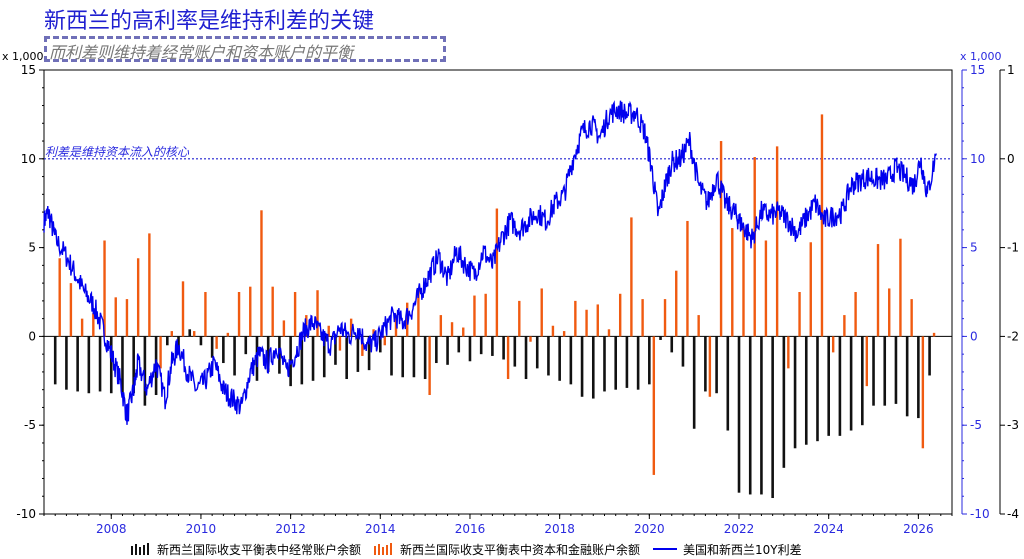  I want to click on outer-axis-tick-label: -3, so click(1013, 425).